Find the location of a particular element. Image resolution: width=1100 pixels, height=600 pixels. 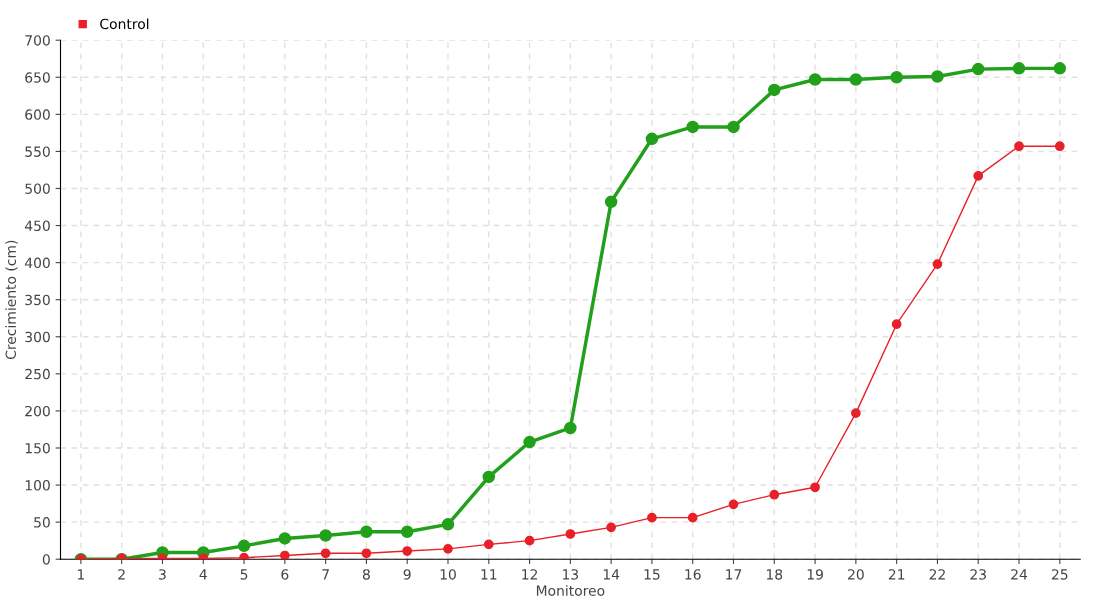

x-tick-label: 21 is located at coordinates (896, 574).